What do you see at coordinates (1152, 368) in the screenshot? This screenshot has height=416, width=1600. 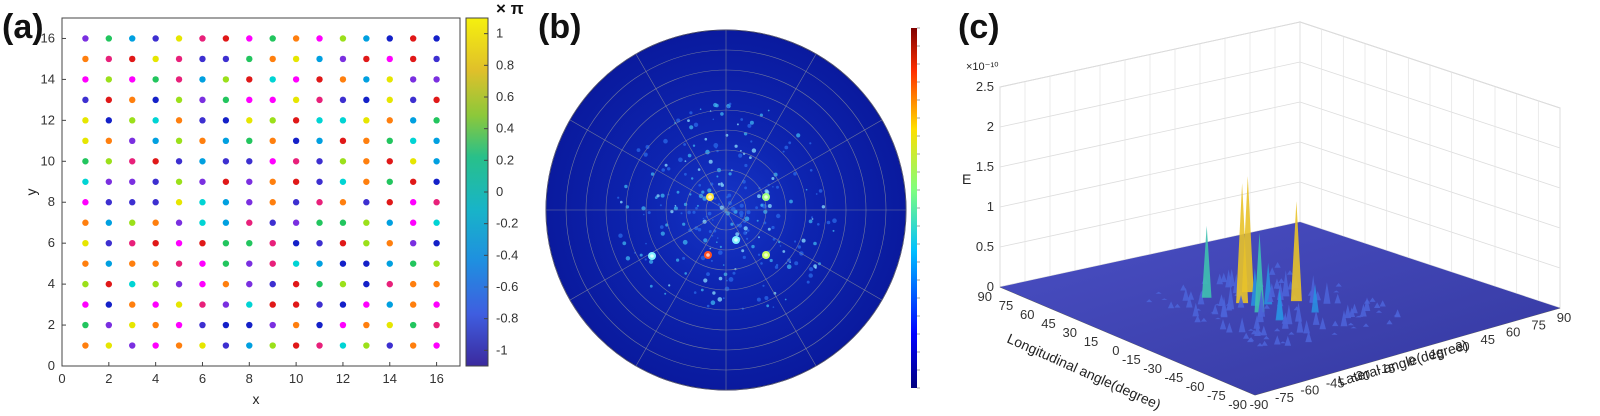 I see `y-tick-label-c: -30` at bounding box center [1152, 368].